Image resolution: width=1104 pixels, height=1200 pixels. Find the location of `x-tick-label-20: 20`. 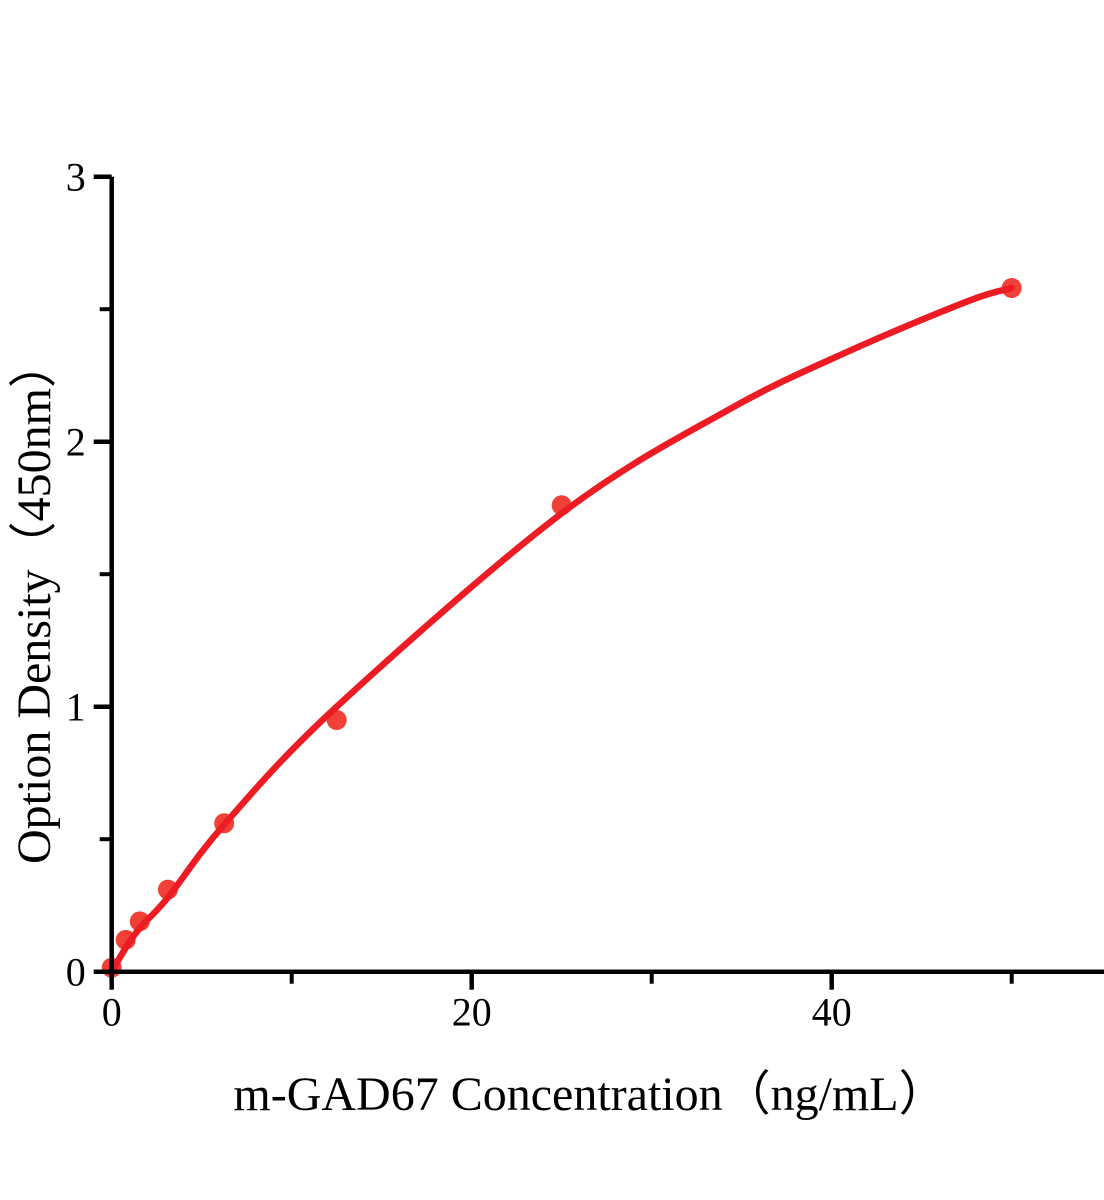

x-tick-label-20: 20 is located at coordinates (472, 1012).